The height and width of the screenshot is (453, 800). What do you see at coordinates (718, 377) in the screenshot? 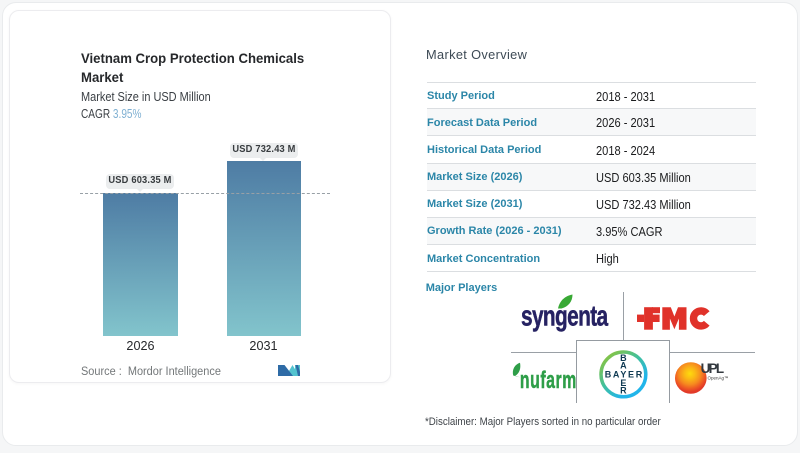
I see `svg-text: OpenAg™` at bounding box center [718, 377].